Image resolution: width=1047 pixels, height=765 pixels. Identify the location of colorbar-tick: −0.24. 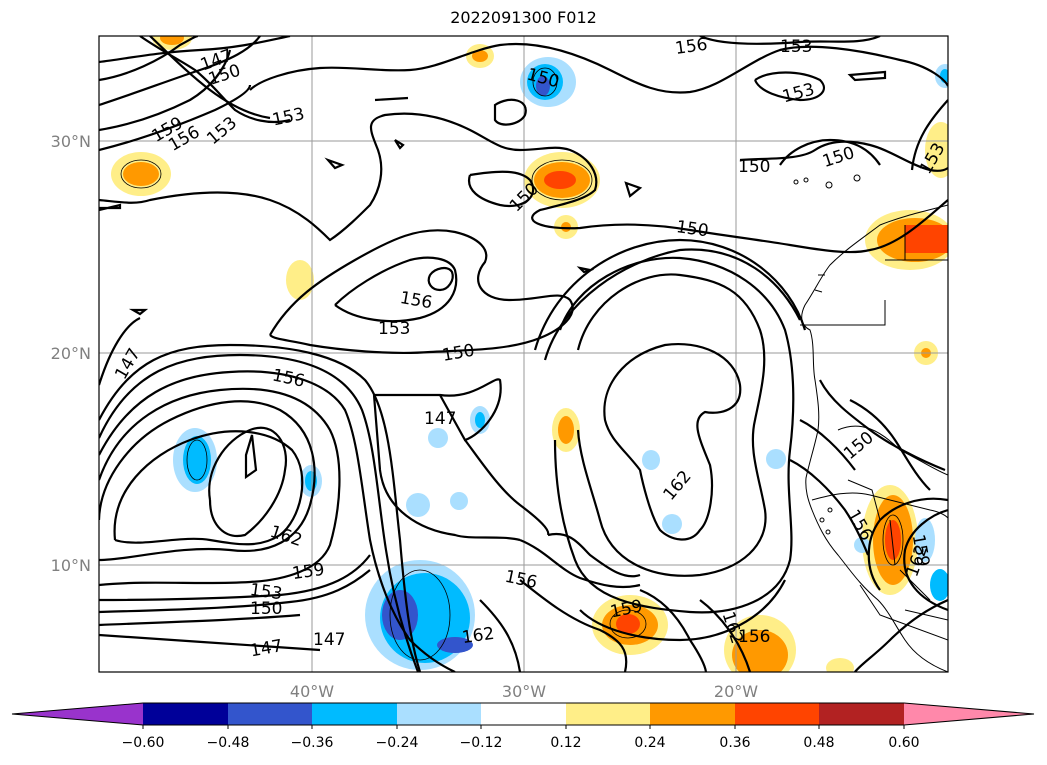
(397, 743).